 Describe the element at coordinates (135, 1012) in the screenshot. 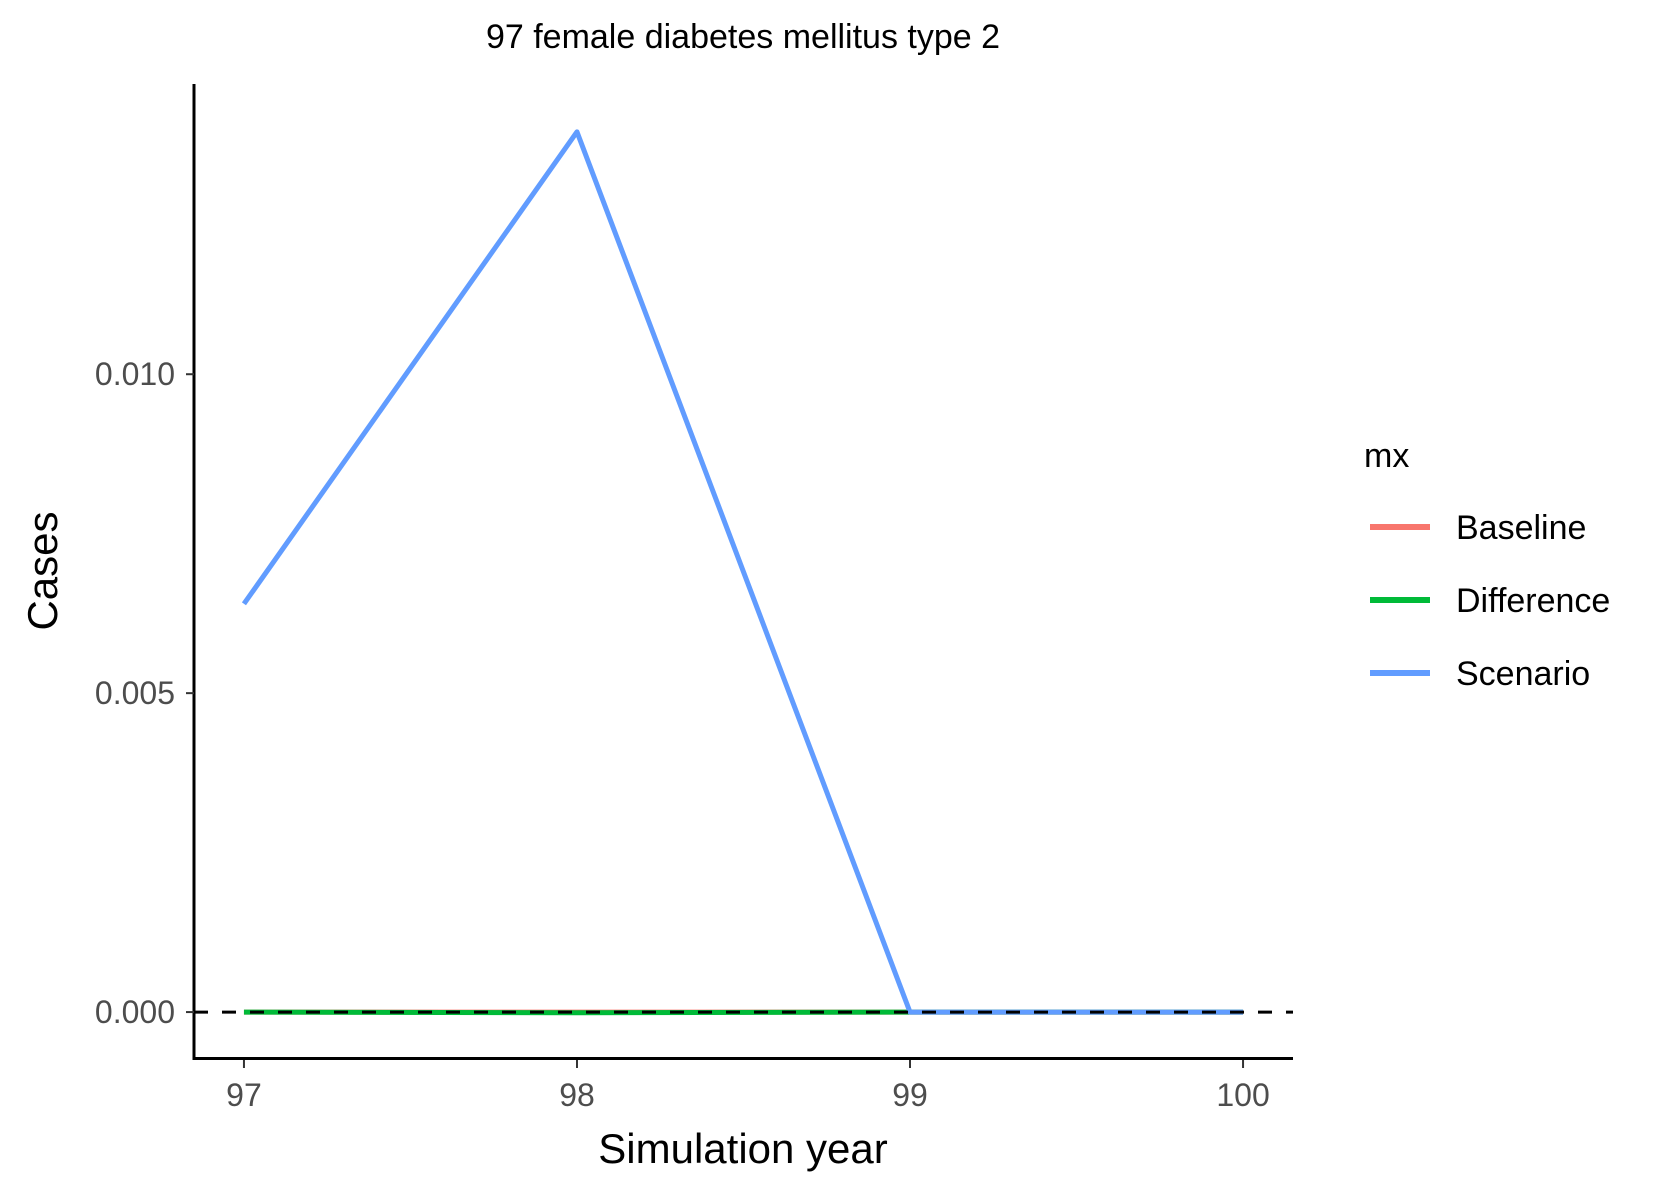

I see `y-tick-label: 0.000` at that location.